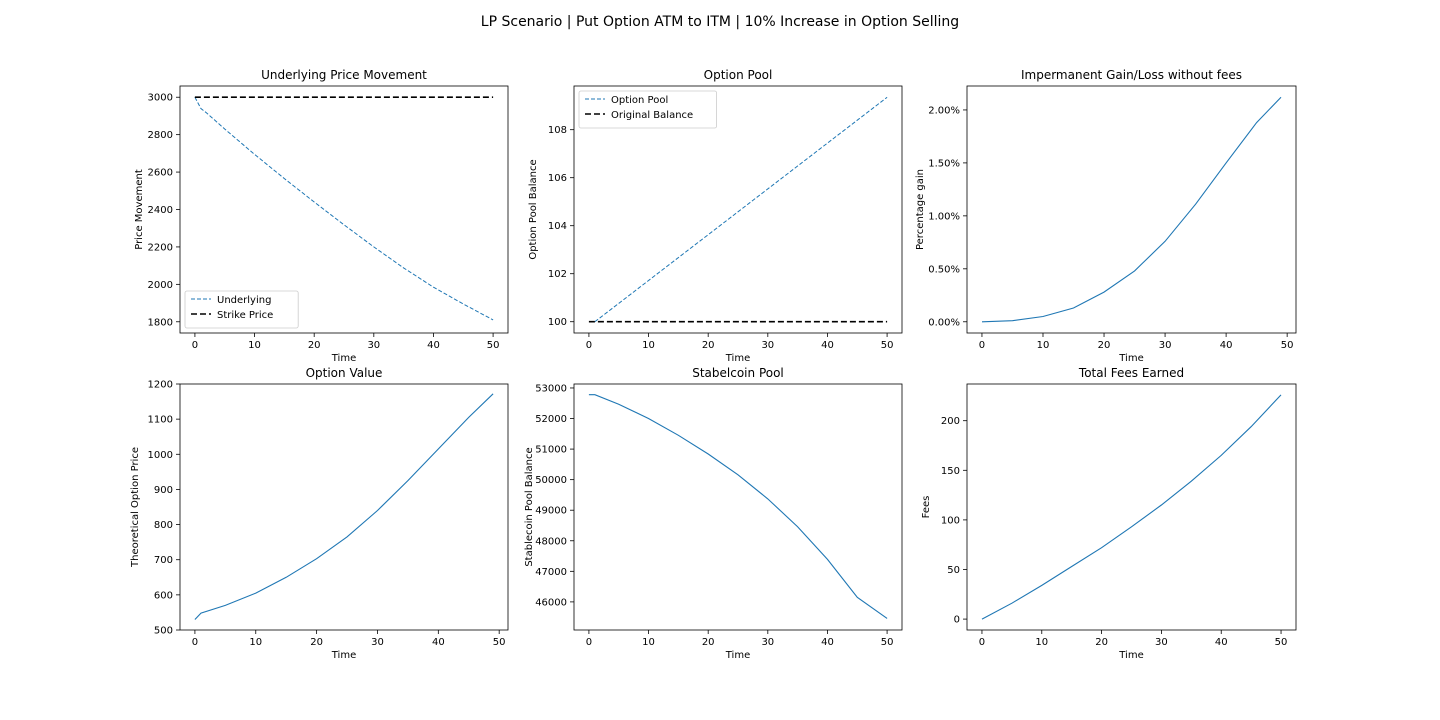  Describe the element at coordinates (163, 560) in the screenshot. I see `y-tick-label: 700` at that location.